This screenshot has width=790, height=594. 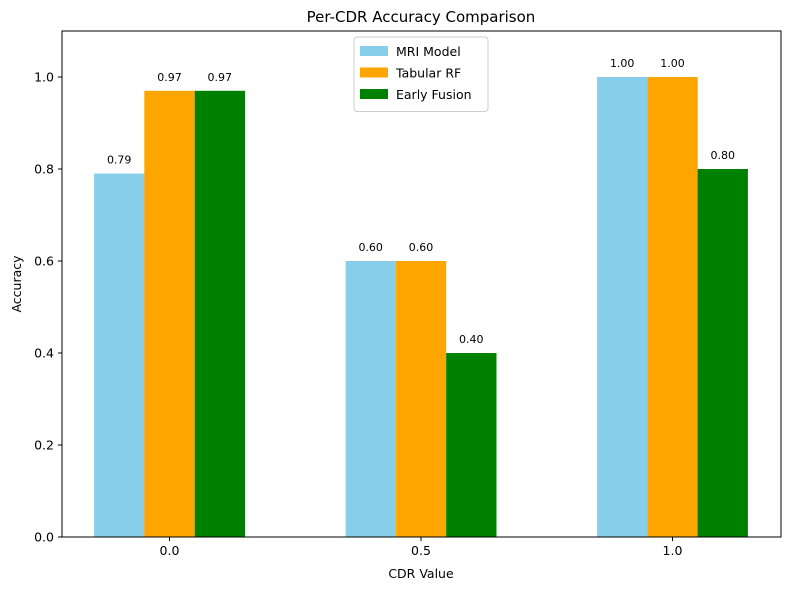 What do you see at coordinates (44, 77) in the screenshot?
I see `y-tick-label: 1.0` at bounding box center [44, 77].